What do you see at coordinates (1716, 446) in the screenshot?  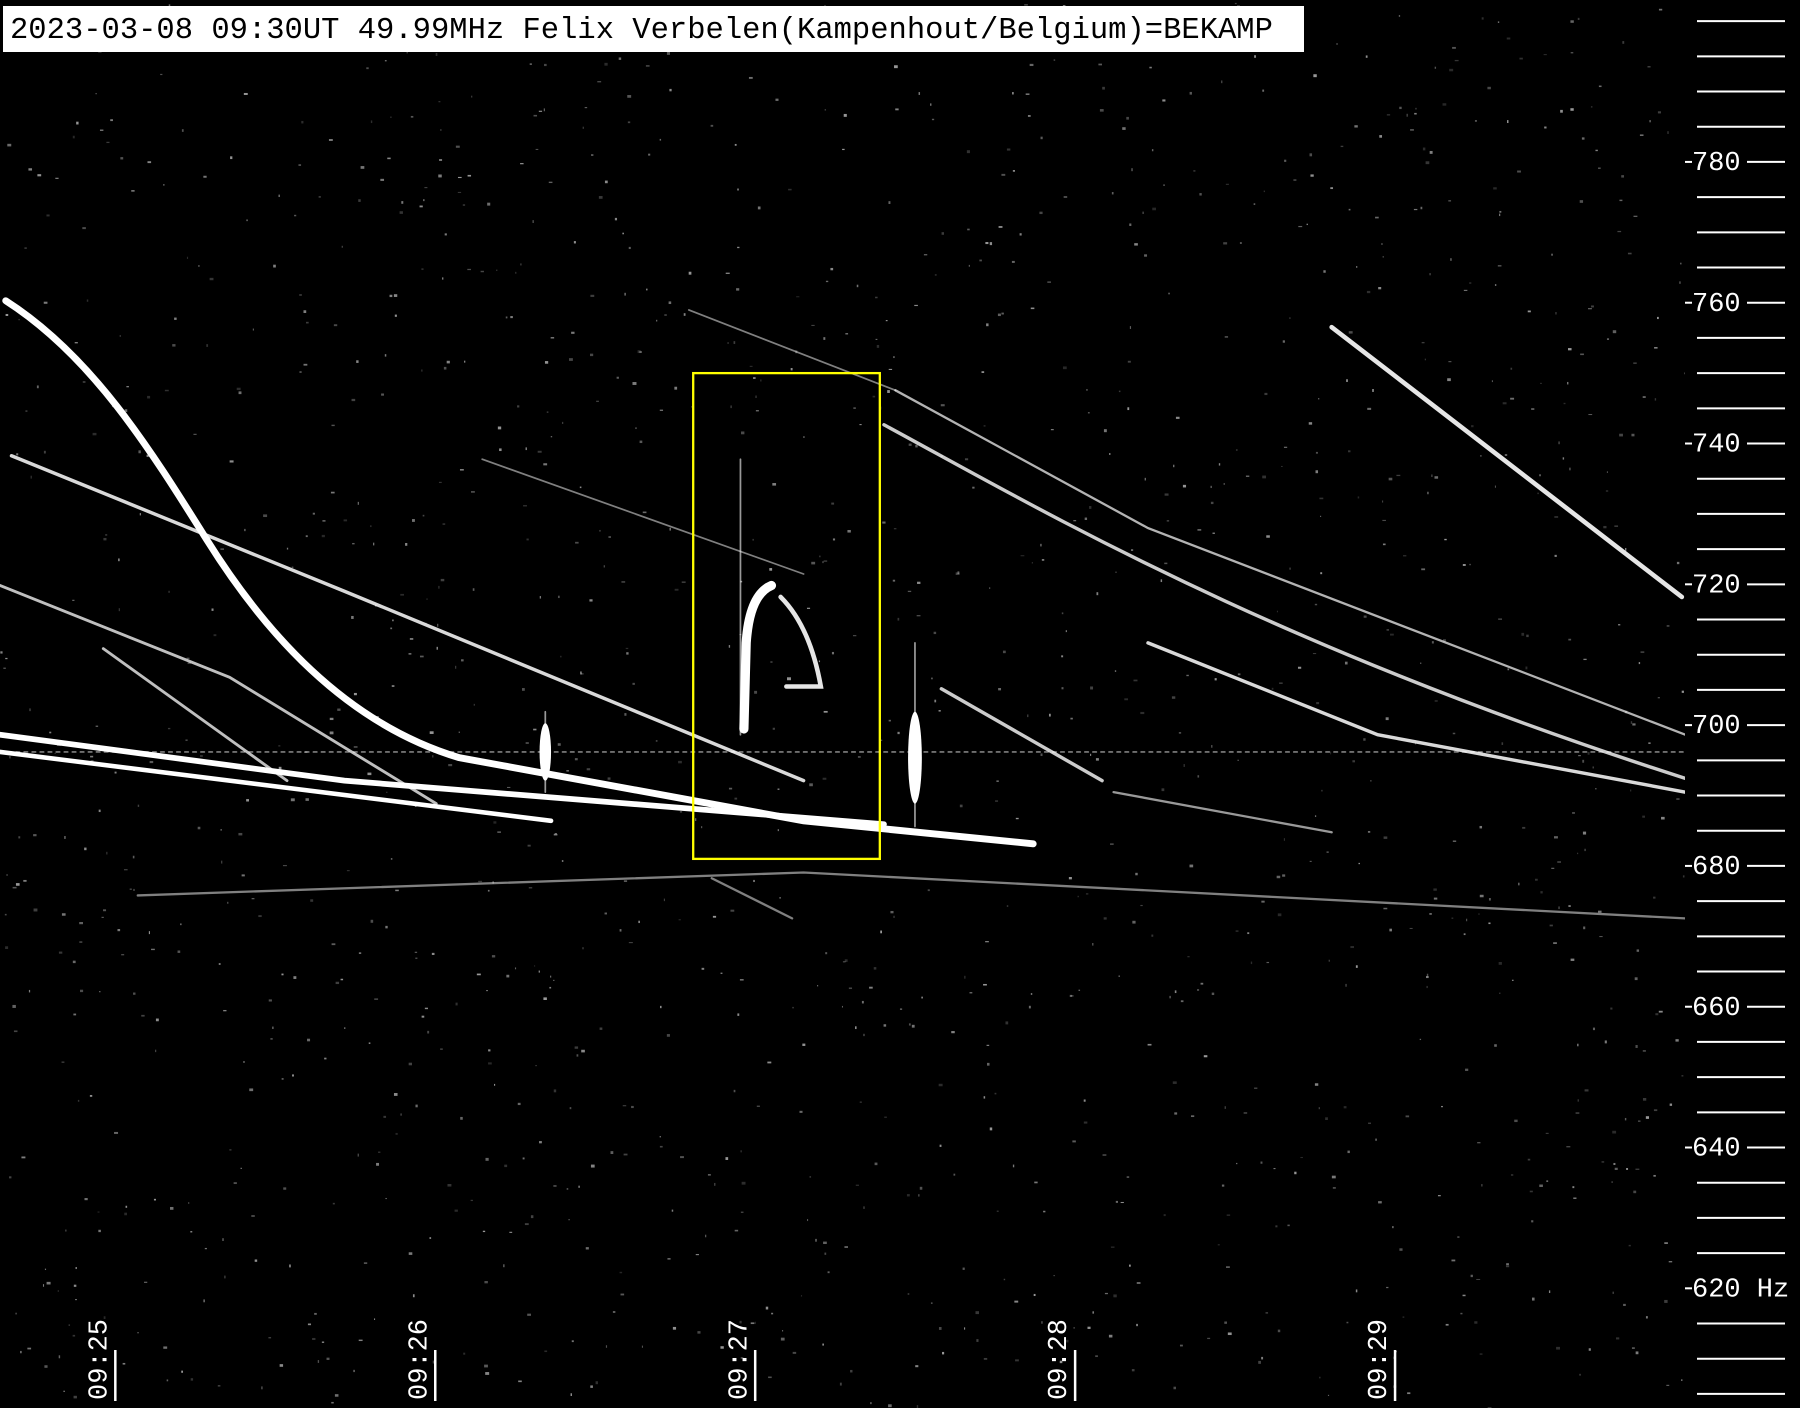 I see `y-tick-label: 740` at bounding box center [1716, 446].